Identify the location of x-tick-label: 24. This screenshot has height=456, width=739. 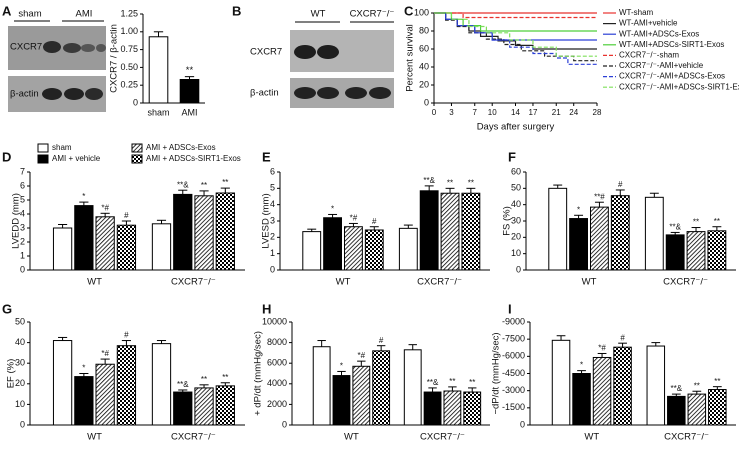
(573, 112).